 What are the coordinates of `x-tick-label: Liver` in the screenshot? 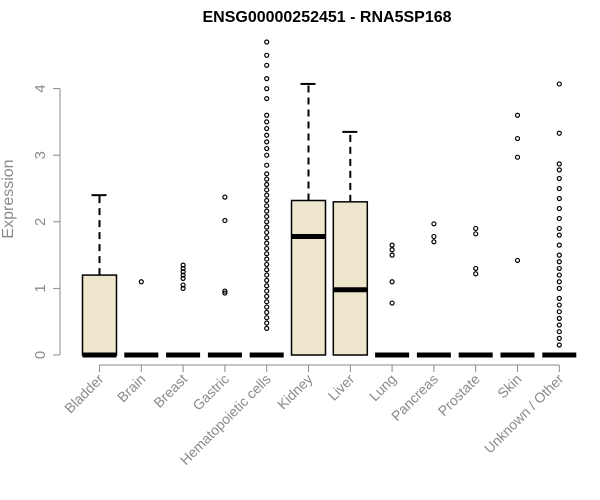 It's located at (341, 387).